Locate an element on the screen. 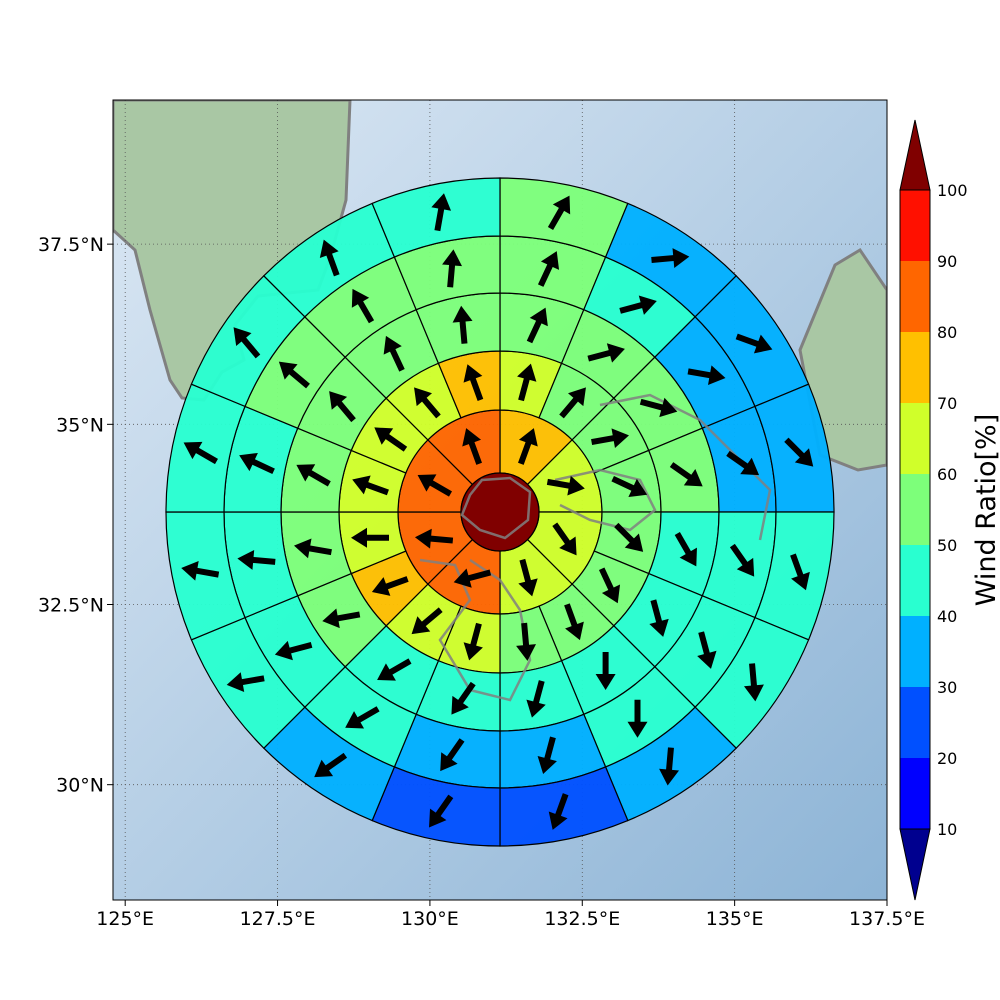 The image size is (1000, 1000). x-tick-label: 125°E is located at coordinates (125, 919).